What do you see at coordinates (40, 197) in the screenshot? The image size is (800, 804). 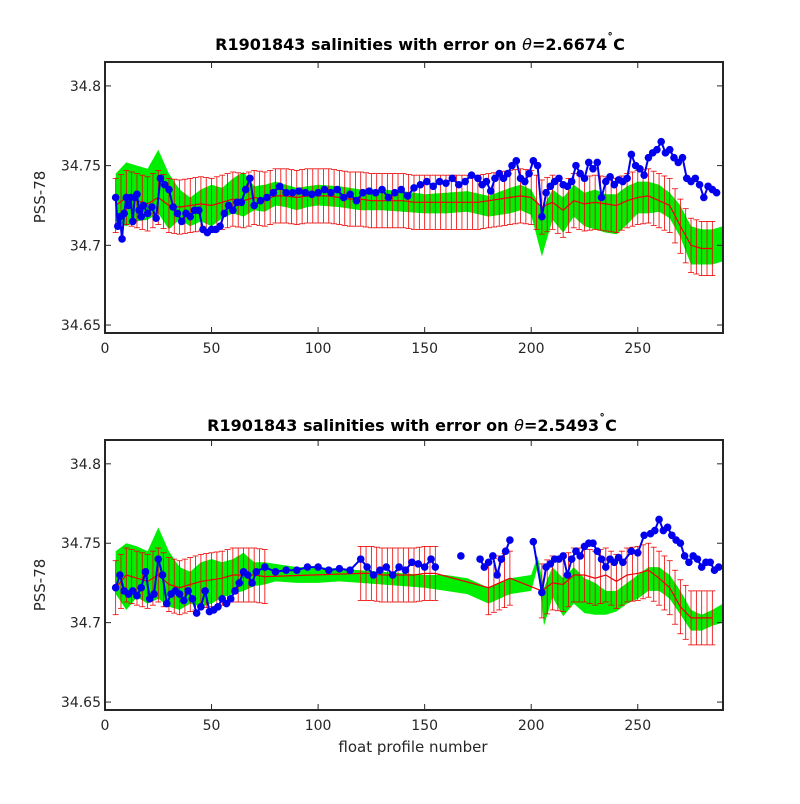 I see `chart-top-ylabel: PSS-78` at bounding box center [40, 197].